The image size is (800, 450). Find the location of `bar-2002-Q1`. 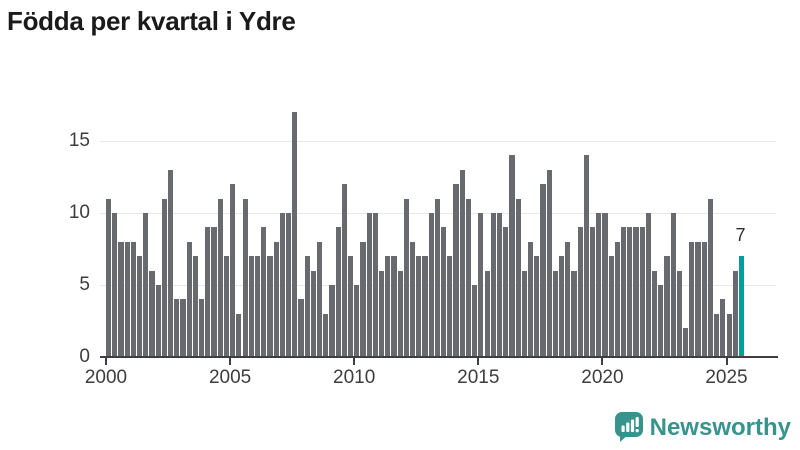

bar-2002-Q1 is located at coordinates (158, 321).